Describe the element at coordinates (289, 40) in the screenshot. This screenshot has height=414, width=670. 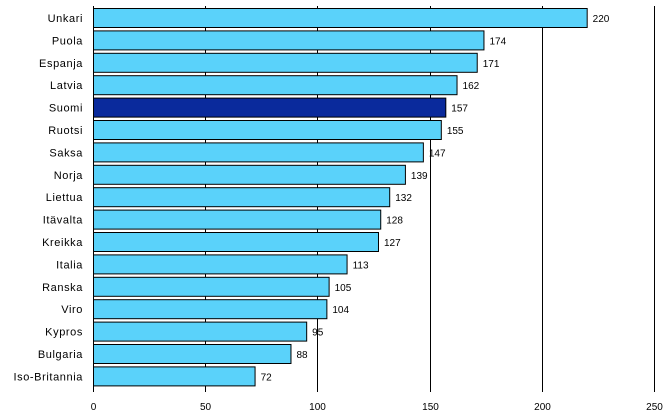
I see `bar-puola` at that location.